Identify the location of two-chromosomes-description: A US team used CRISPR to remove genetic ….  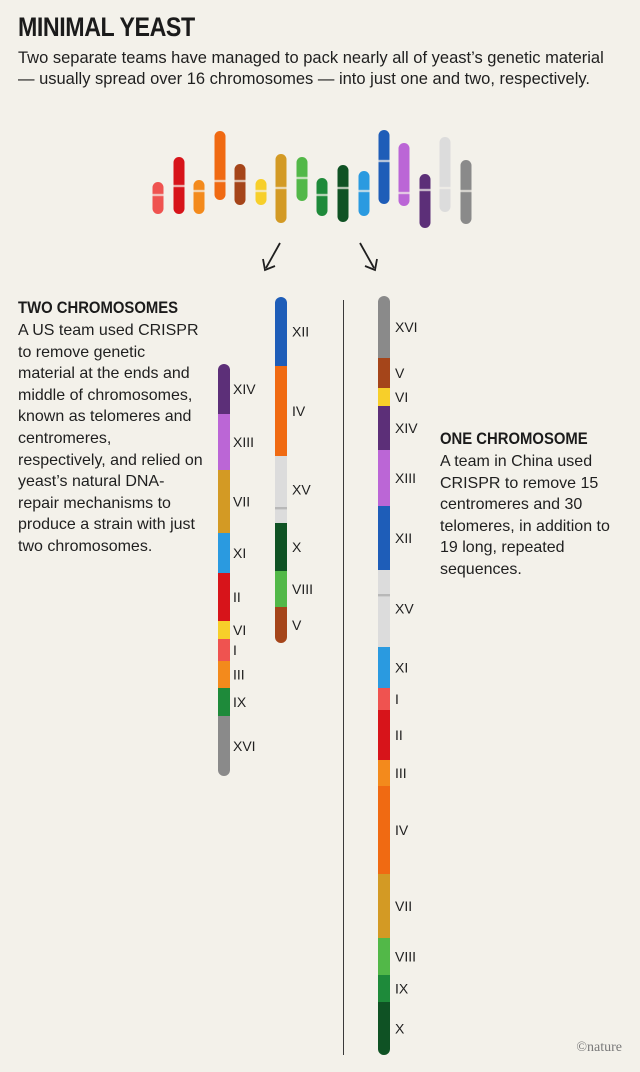
(110, 438).